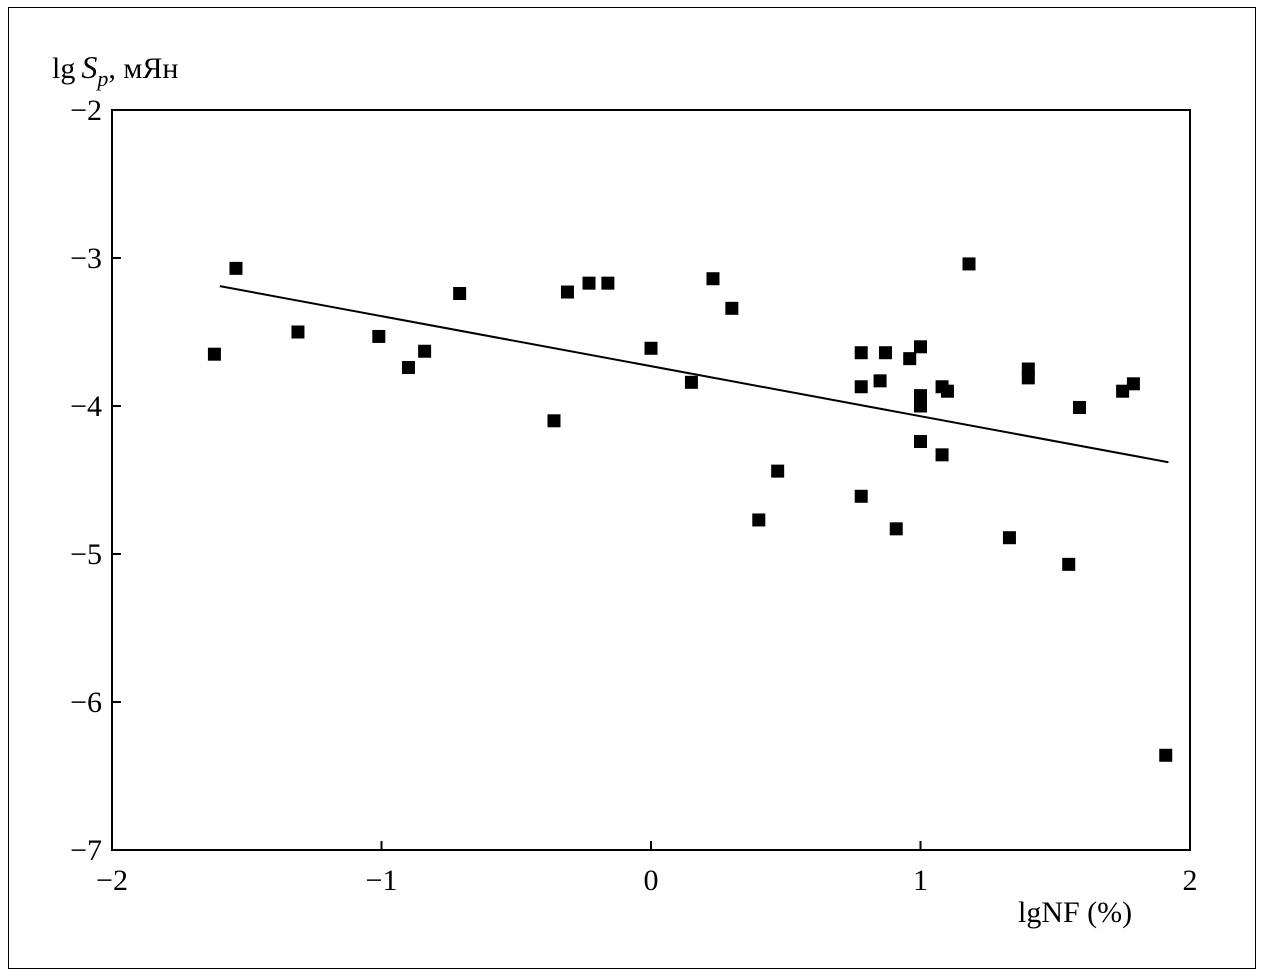 This screenshot has height=976, width=1264. I want to click on y-tick-label: −6, so click(86, 702).